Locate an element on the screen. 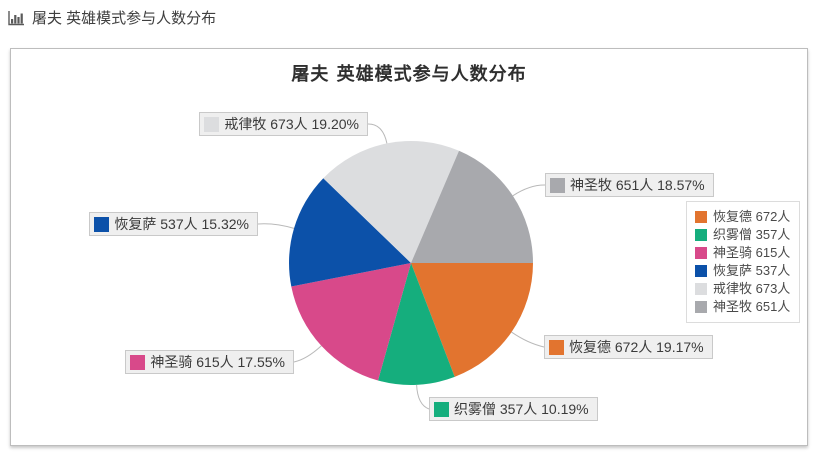 This screenshot has height=469, width=818. callout-text: 神圣骑 615人 17.55% is located at coordinates (217, 362).